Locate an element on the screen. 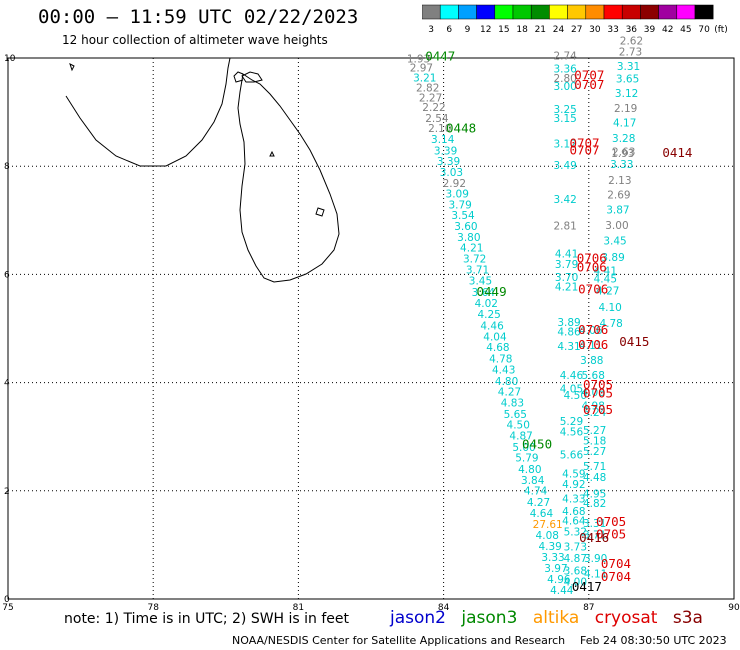 Image resolution: width=740 pixels, height=650 pixels. wave-height-point: 3.87 is located at coordinates (617, 210).